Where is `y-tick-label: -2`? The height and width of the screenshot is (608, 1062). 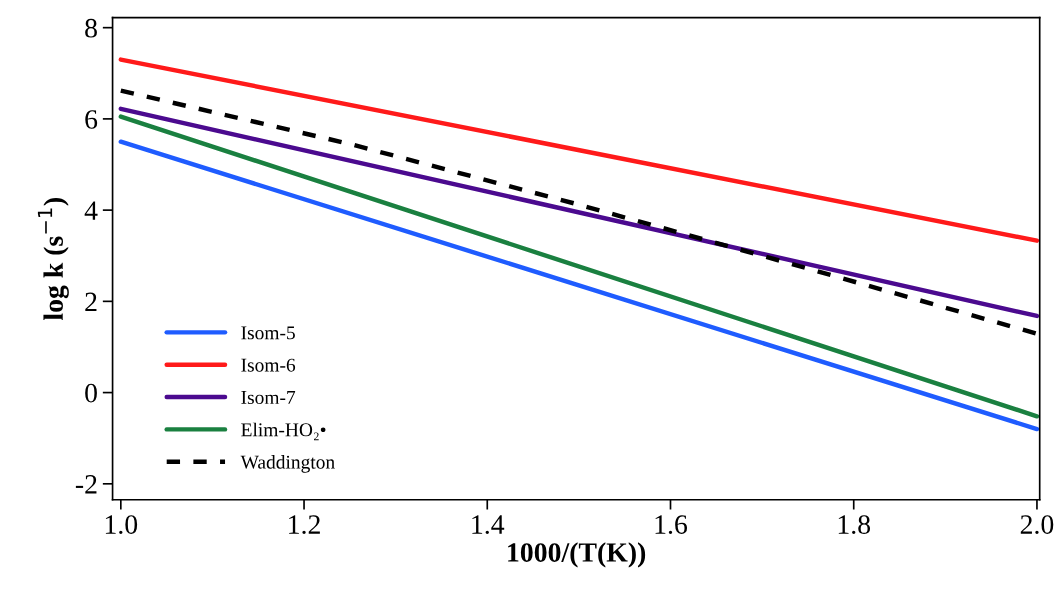 y-tick-label: -2 is located at coordinates (86, 484).